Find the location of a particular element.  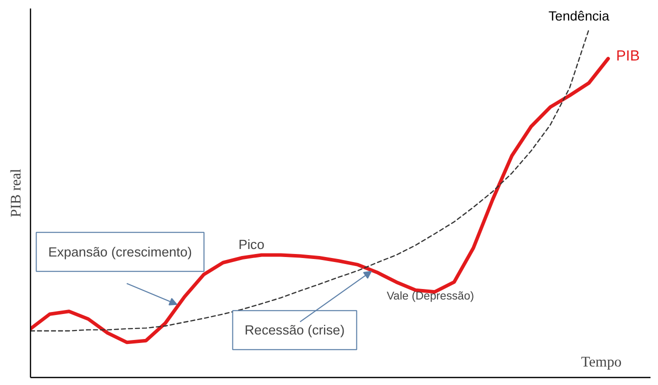

x-axis-title: Tempo is located at coordinates (601, 362).